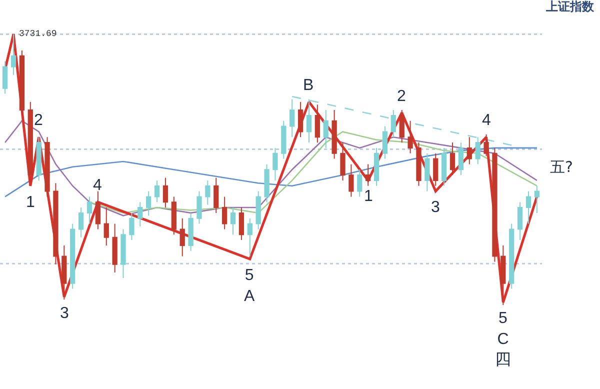  Describe the element at coordinates (249, 286) in the screenshot. I see `annotation: 5 A` at that location.